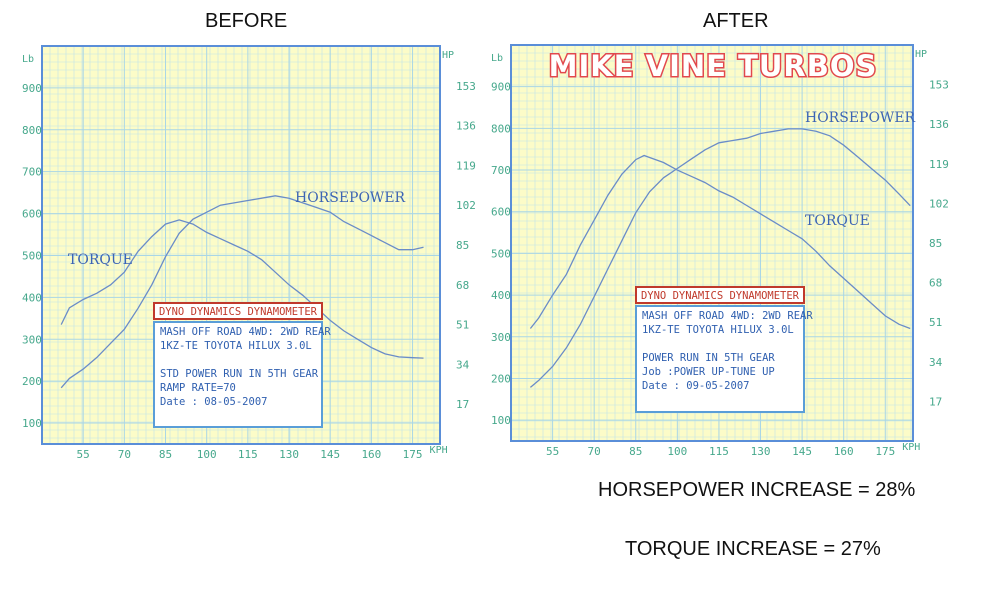 This screenshot has width=1000, height=604. I want to click on before-x-tick: 115, so click(248, 454).